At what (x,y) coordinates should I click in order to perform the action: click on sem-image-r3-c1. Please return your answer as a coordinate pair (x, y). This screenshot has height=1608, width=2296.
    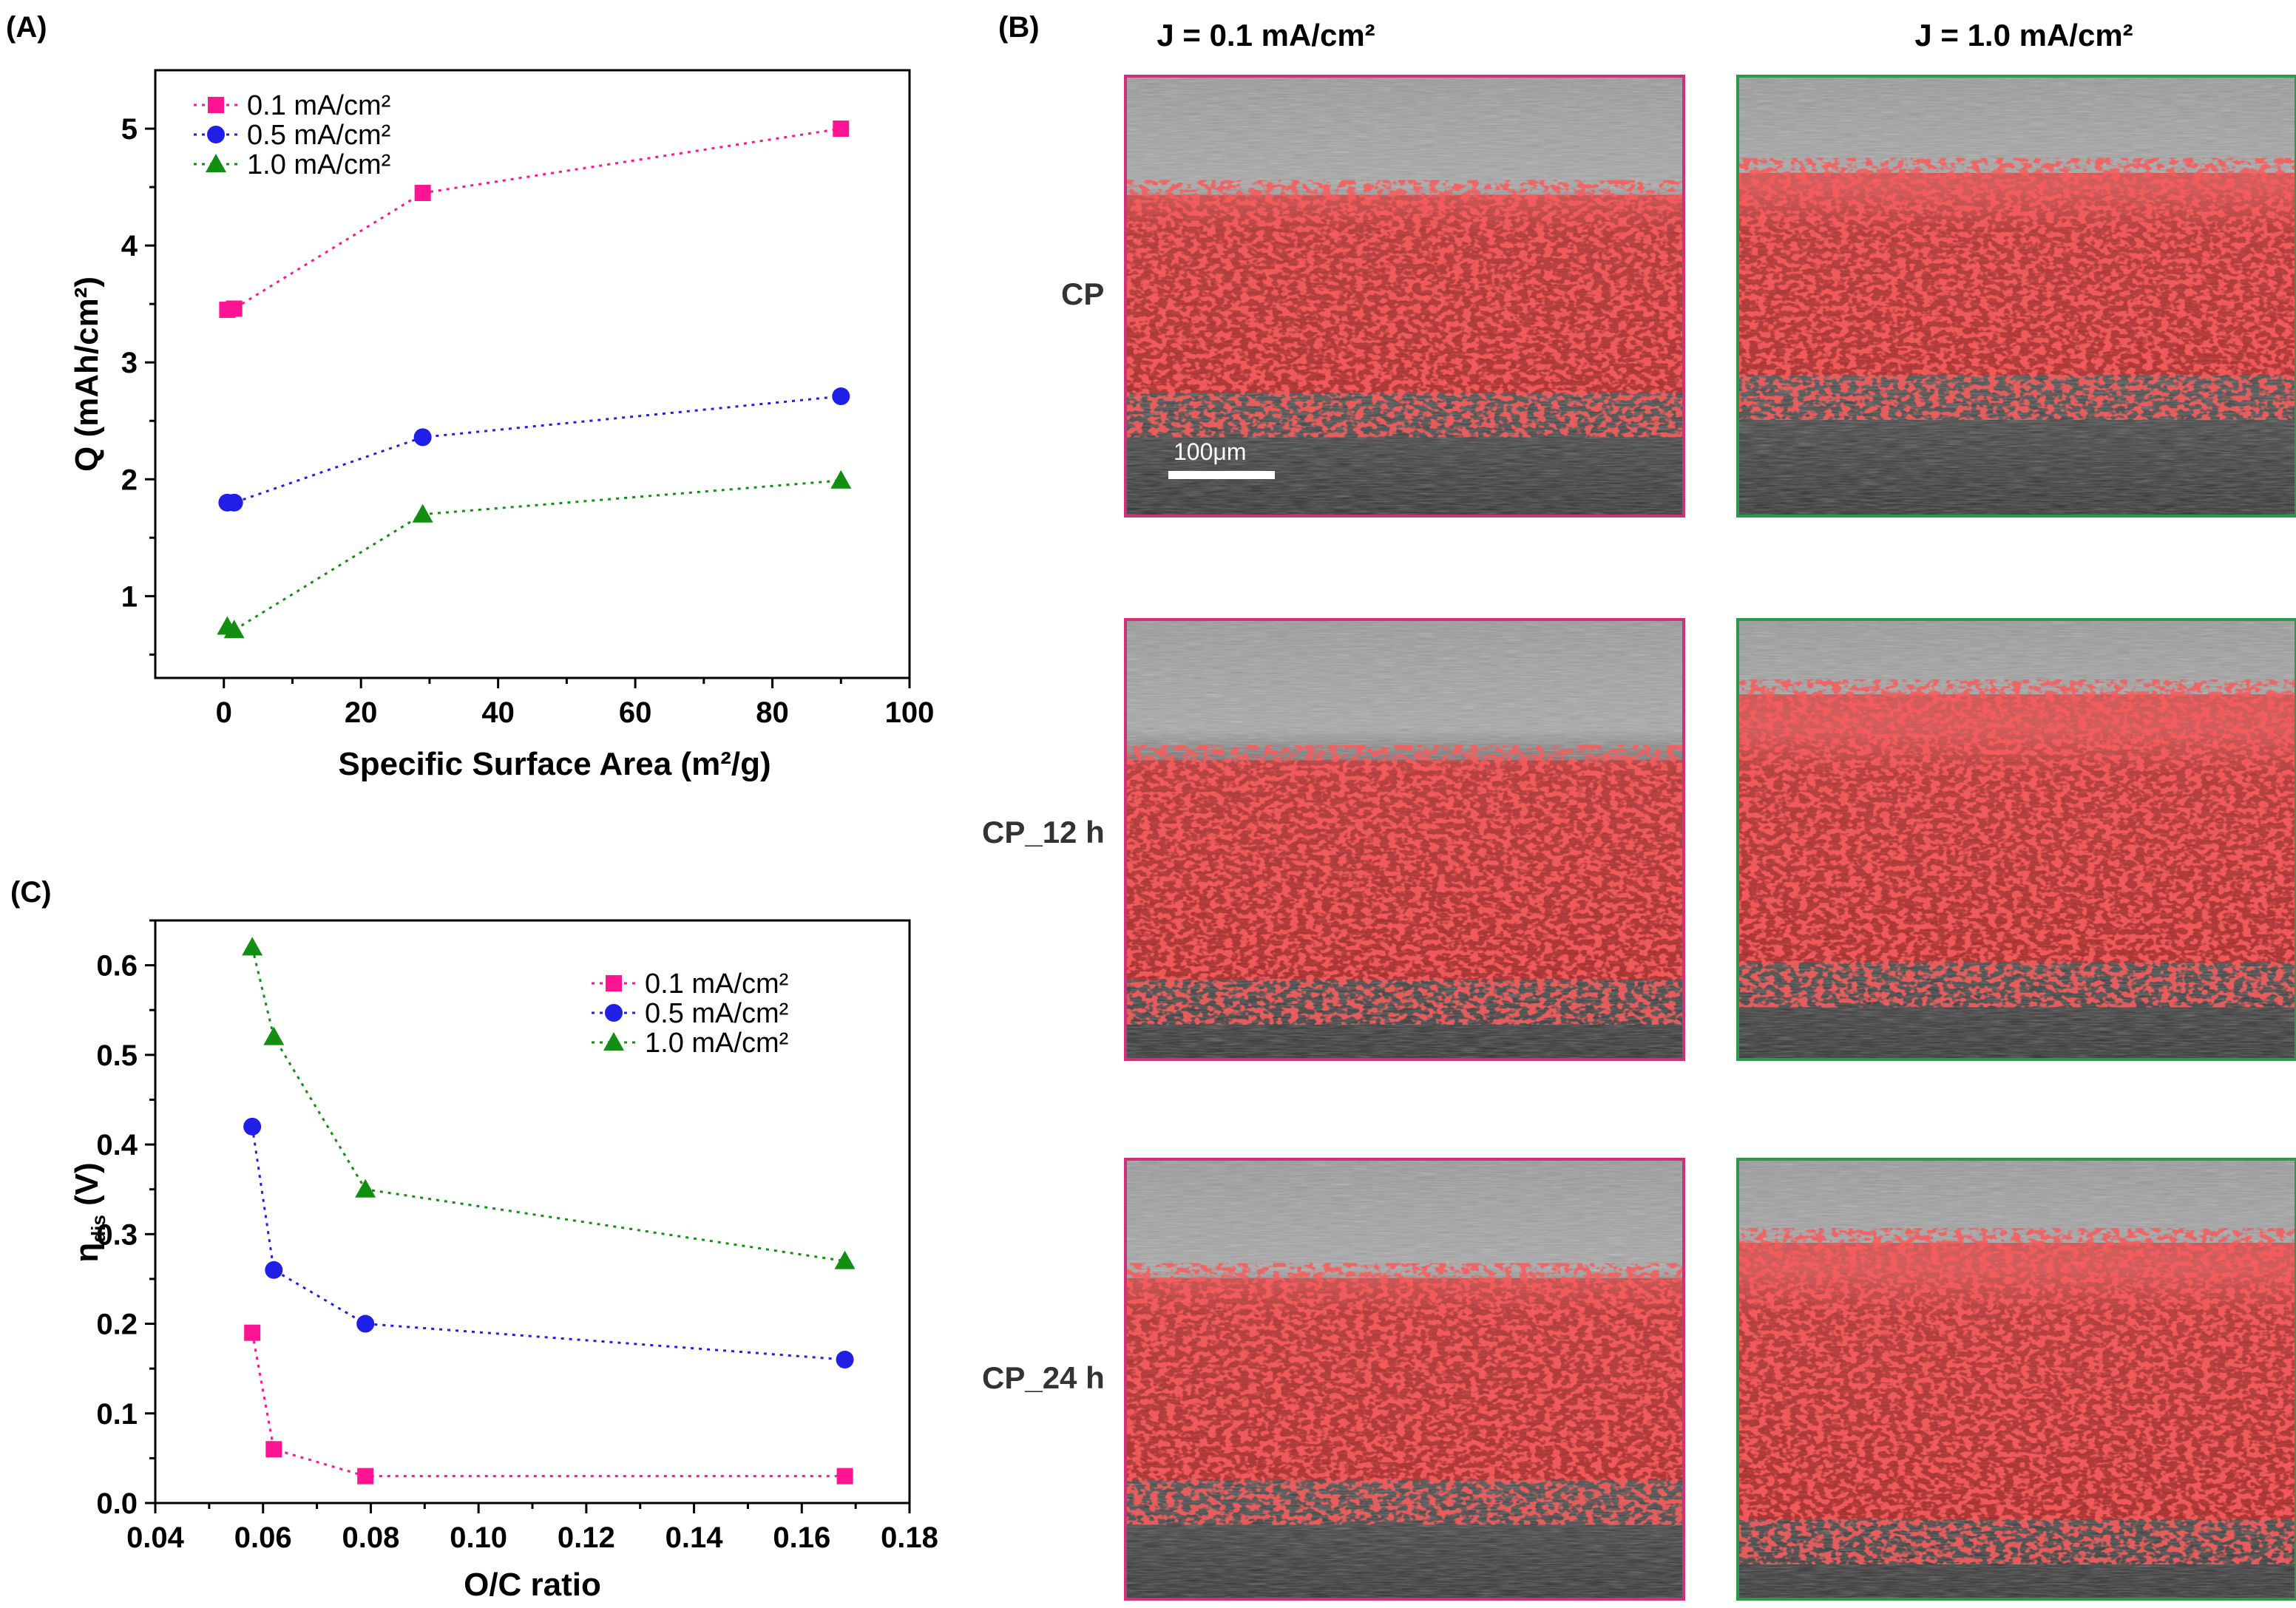
    Looking at the image, I should click on (1405, 1379).